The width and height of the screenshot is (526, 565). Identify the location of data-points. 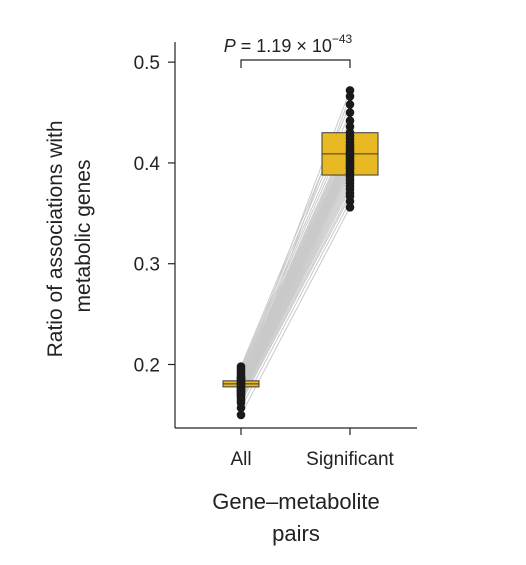
(295, 253).